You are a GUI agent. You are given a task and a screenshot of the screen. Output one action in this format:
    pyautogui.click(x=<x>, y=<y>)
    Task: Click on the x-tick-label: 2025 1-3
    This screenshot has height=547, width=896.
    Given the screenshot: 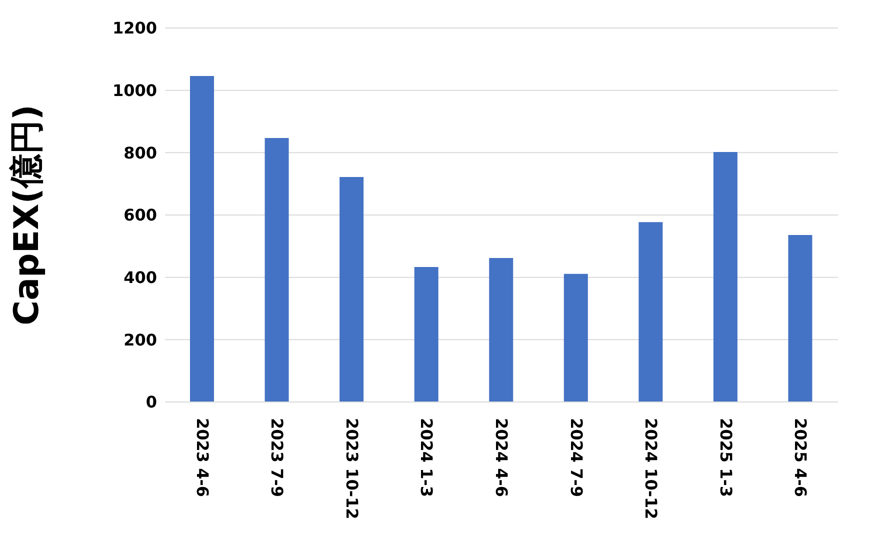 What is the action you would take?
    pyautogui.click(x=726, y=458)
    